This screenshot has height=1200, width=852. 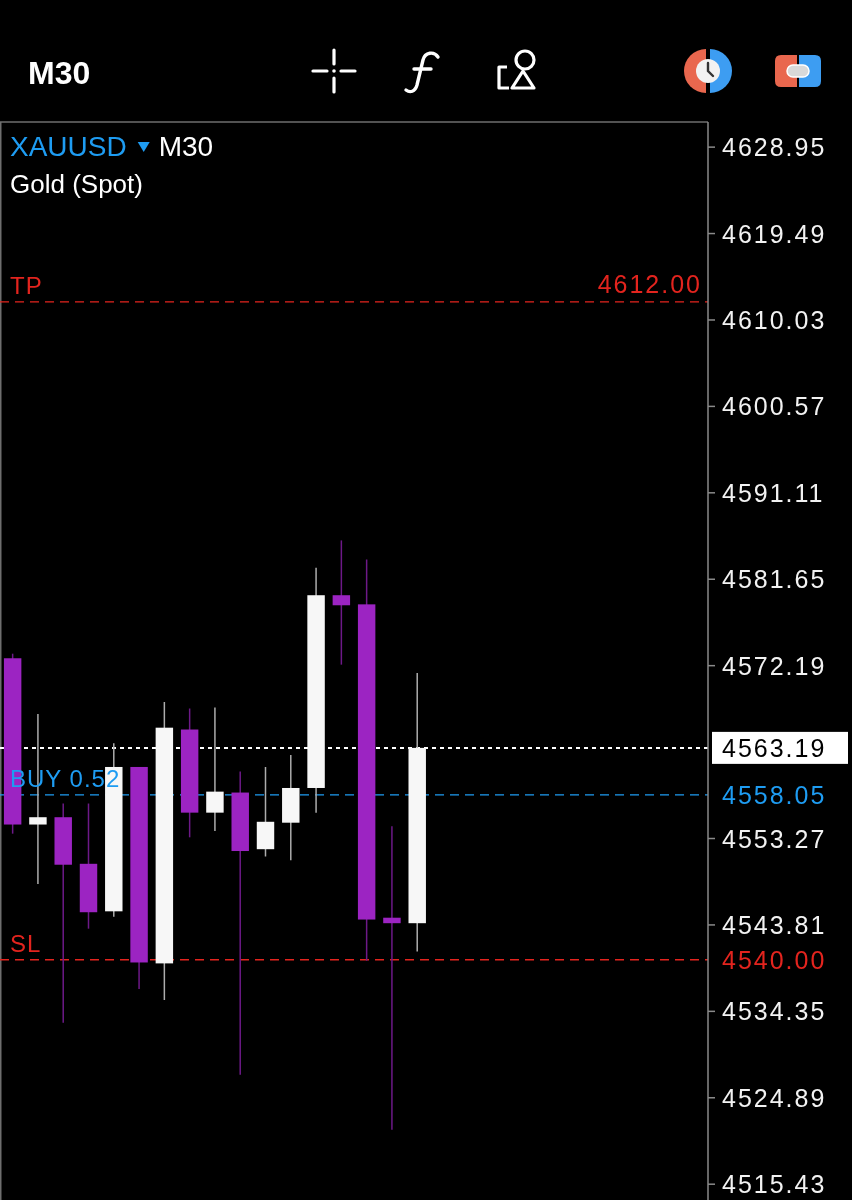 What do you see at coordinates (26, 943) in the screenshot?
I see `ref-line-label: SL` at bounding box center [26, 943].